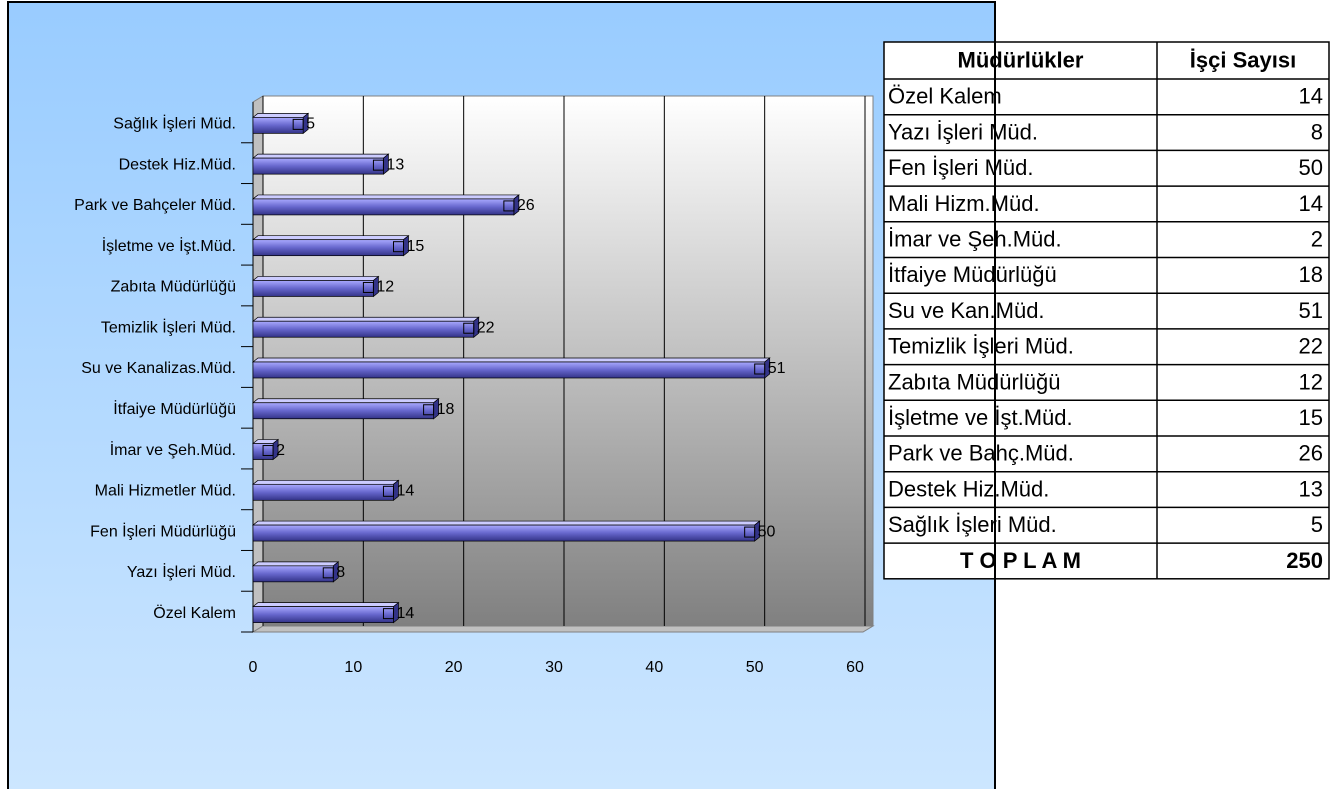 The width and height of the screenshot is (1339, 789). Describe the element at coordinates (966, 310) in the screenshot. I see `cell: Su ve Kan.Müd.` at that location.